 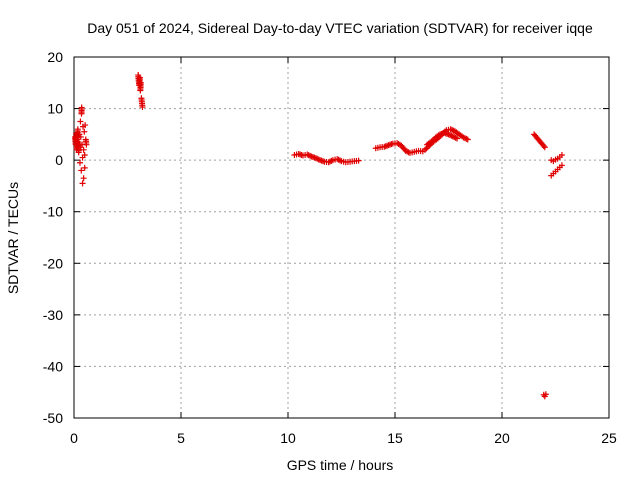 What do you see at coordinates (53, 263) in the screenshot?
I see `y-tick-label: -20` at bounding box center [53, 263].